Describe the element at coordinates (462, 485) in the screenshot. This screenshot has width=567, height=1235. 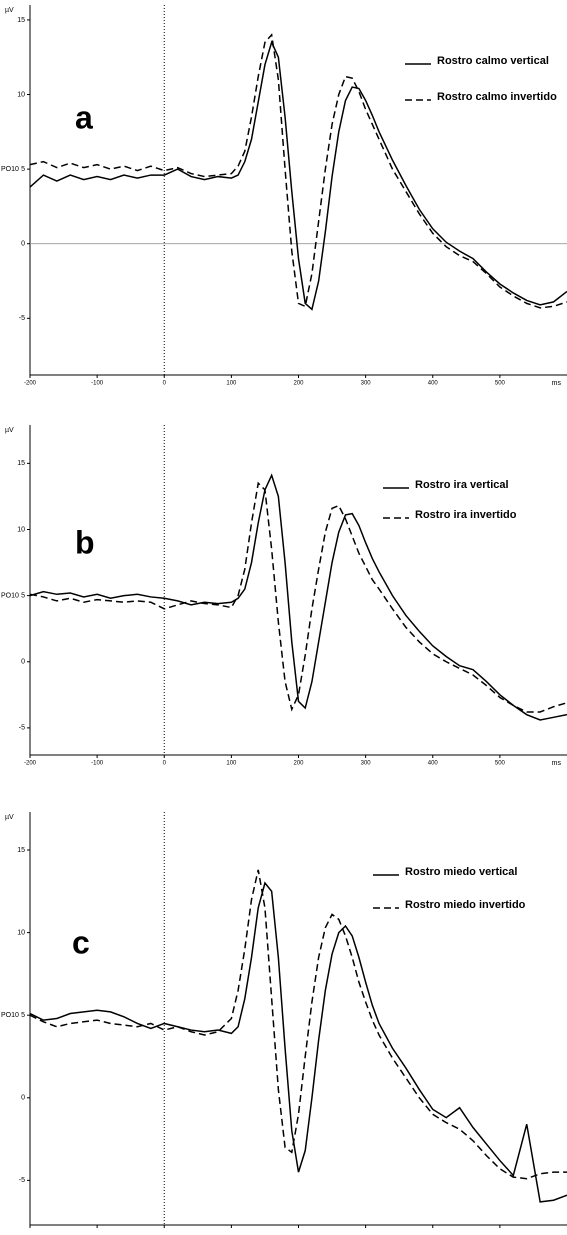
I see `legend-label: Rostro ira vertical` at that location.